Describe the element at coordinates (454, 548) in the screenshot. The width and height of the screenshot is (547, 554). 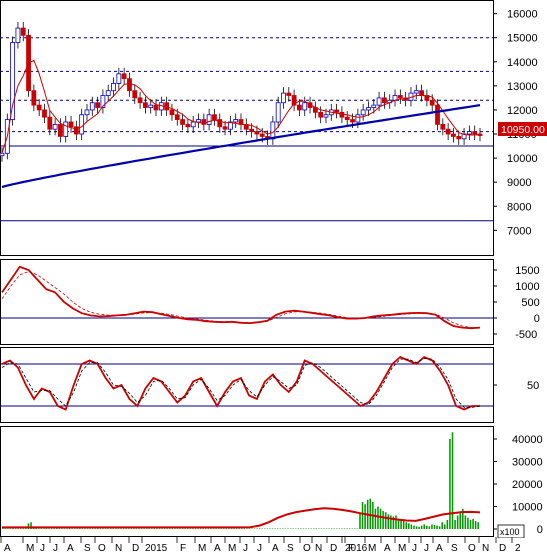
I see `x-tick-label-29: S` at that location.